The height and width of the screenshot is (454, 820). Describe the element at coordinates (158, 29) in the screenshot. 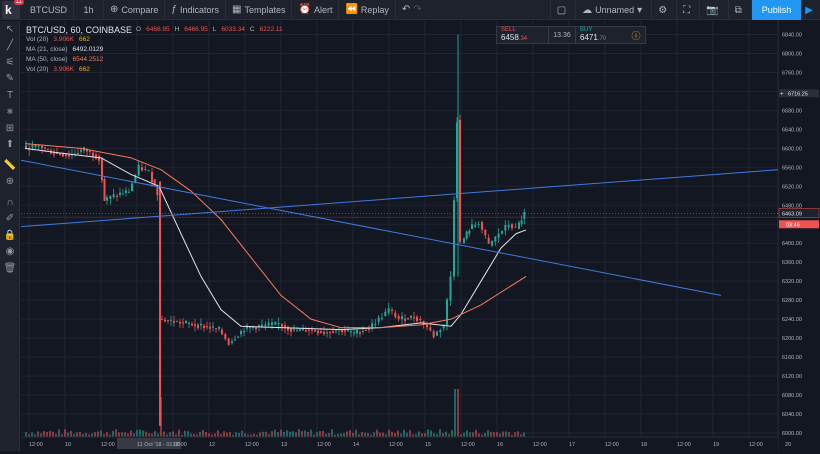

I see `open-value: 6466.95` at that location.